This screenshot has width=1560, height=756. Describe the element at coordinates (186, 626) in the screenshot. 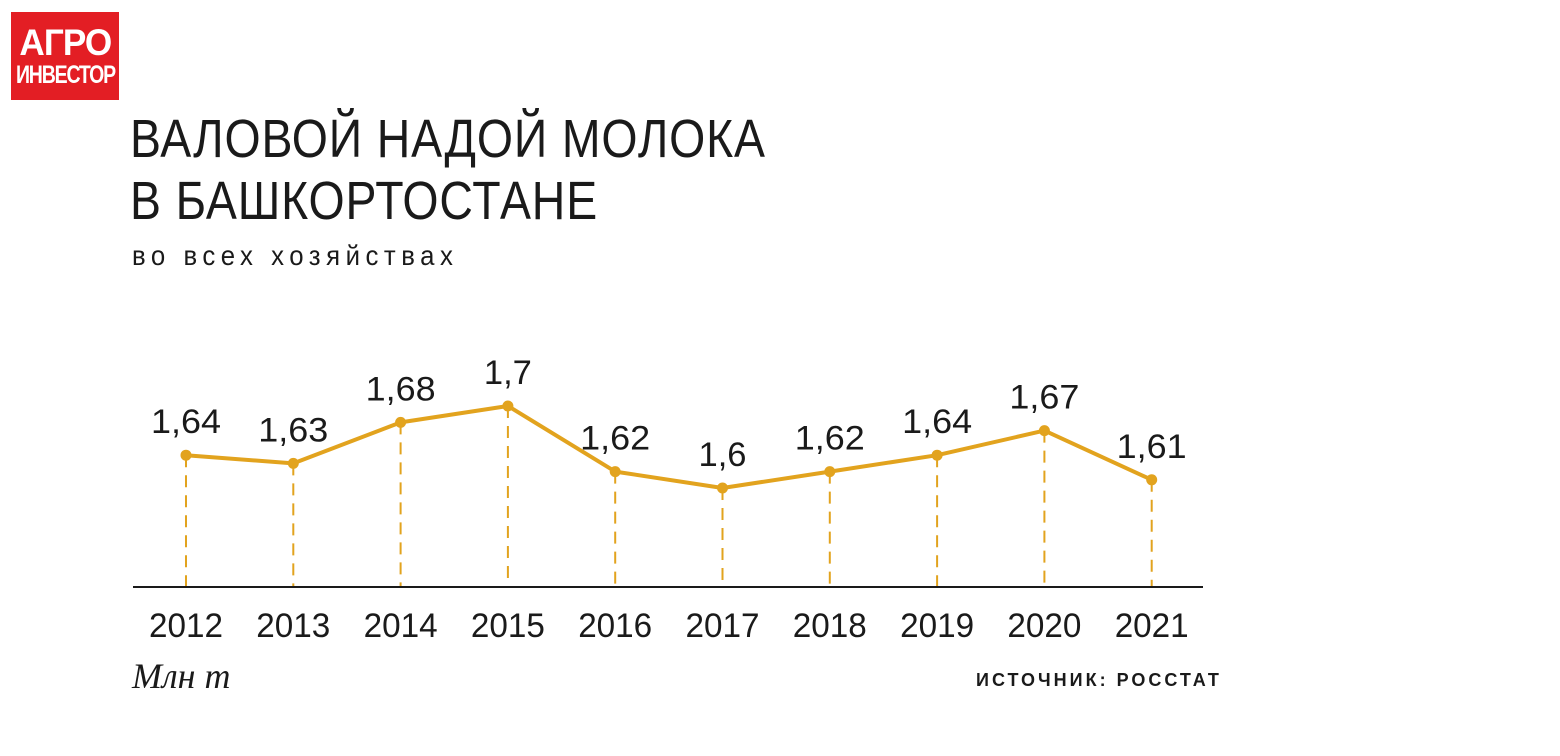

I see `x-tick-label-2012: 2012` at that location.